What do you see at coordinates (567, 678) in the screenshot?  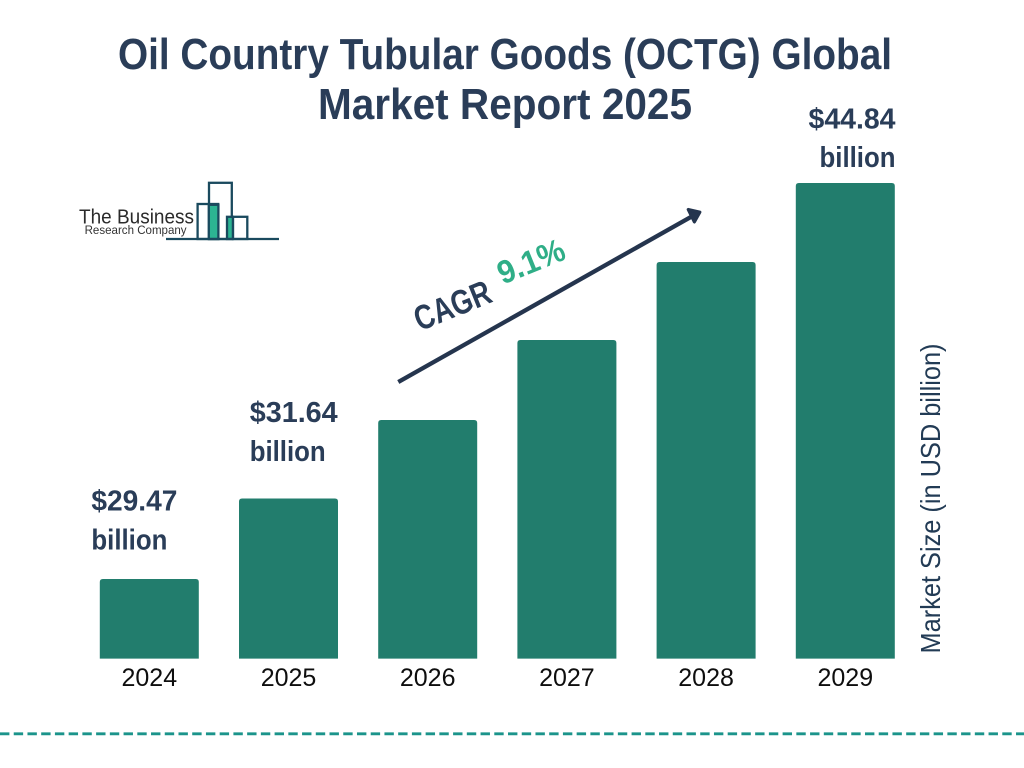 I see `svg-text: 2027` at bounding box center [567, 678].